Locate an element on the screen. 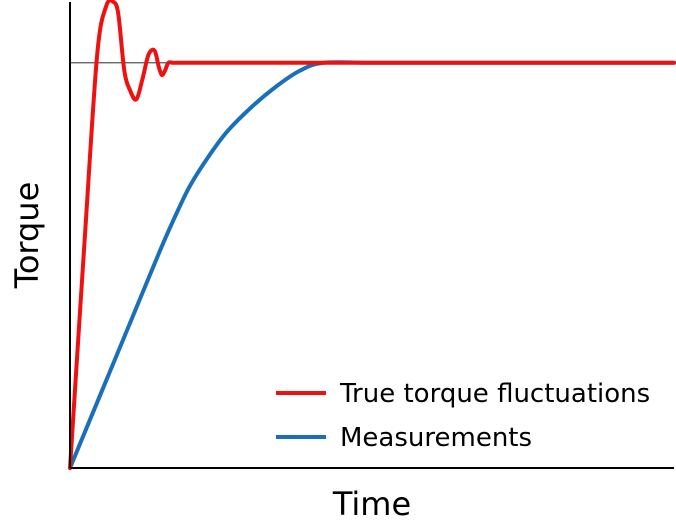  y-axis-title: Torque is located at coordinates (27, 236).